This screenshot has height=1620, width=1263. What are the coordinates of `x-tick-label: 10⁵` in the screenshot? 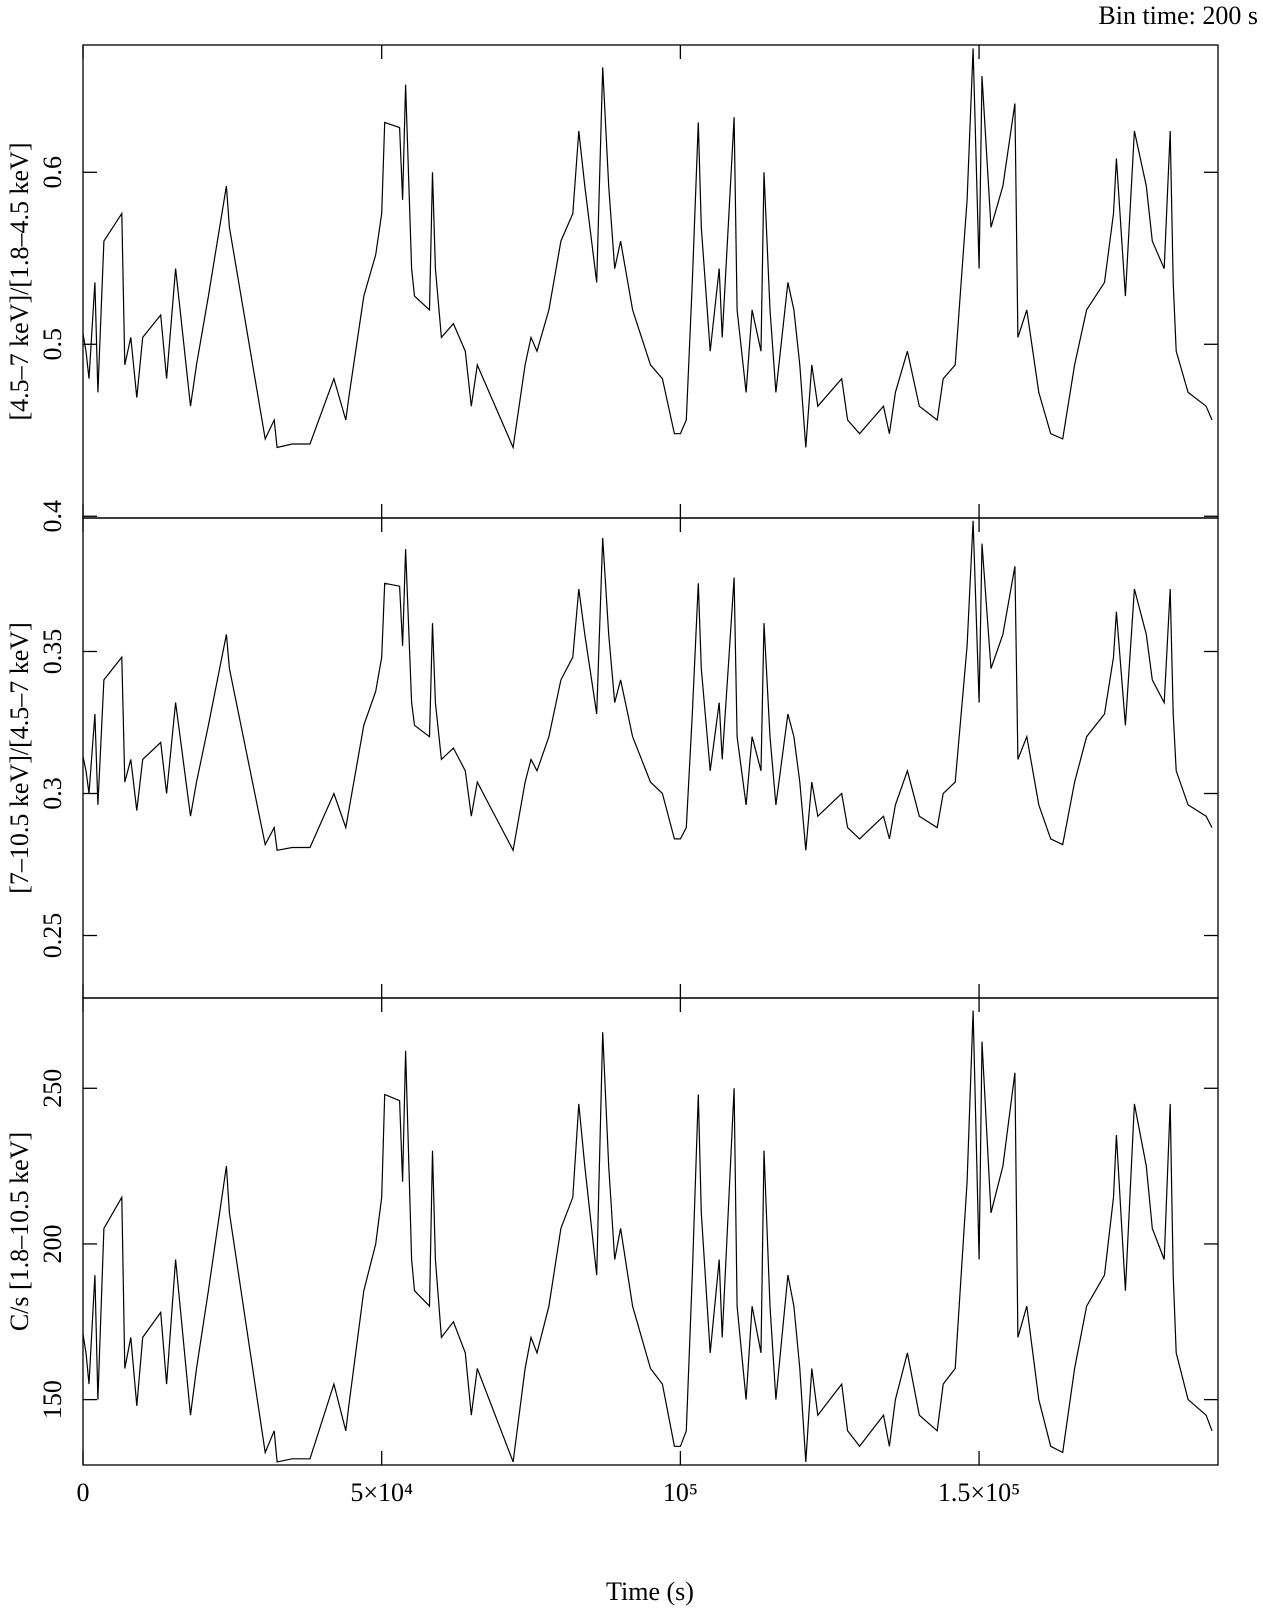 It's located at (680, 1492).